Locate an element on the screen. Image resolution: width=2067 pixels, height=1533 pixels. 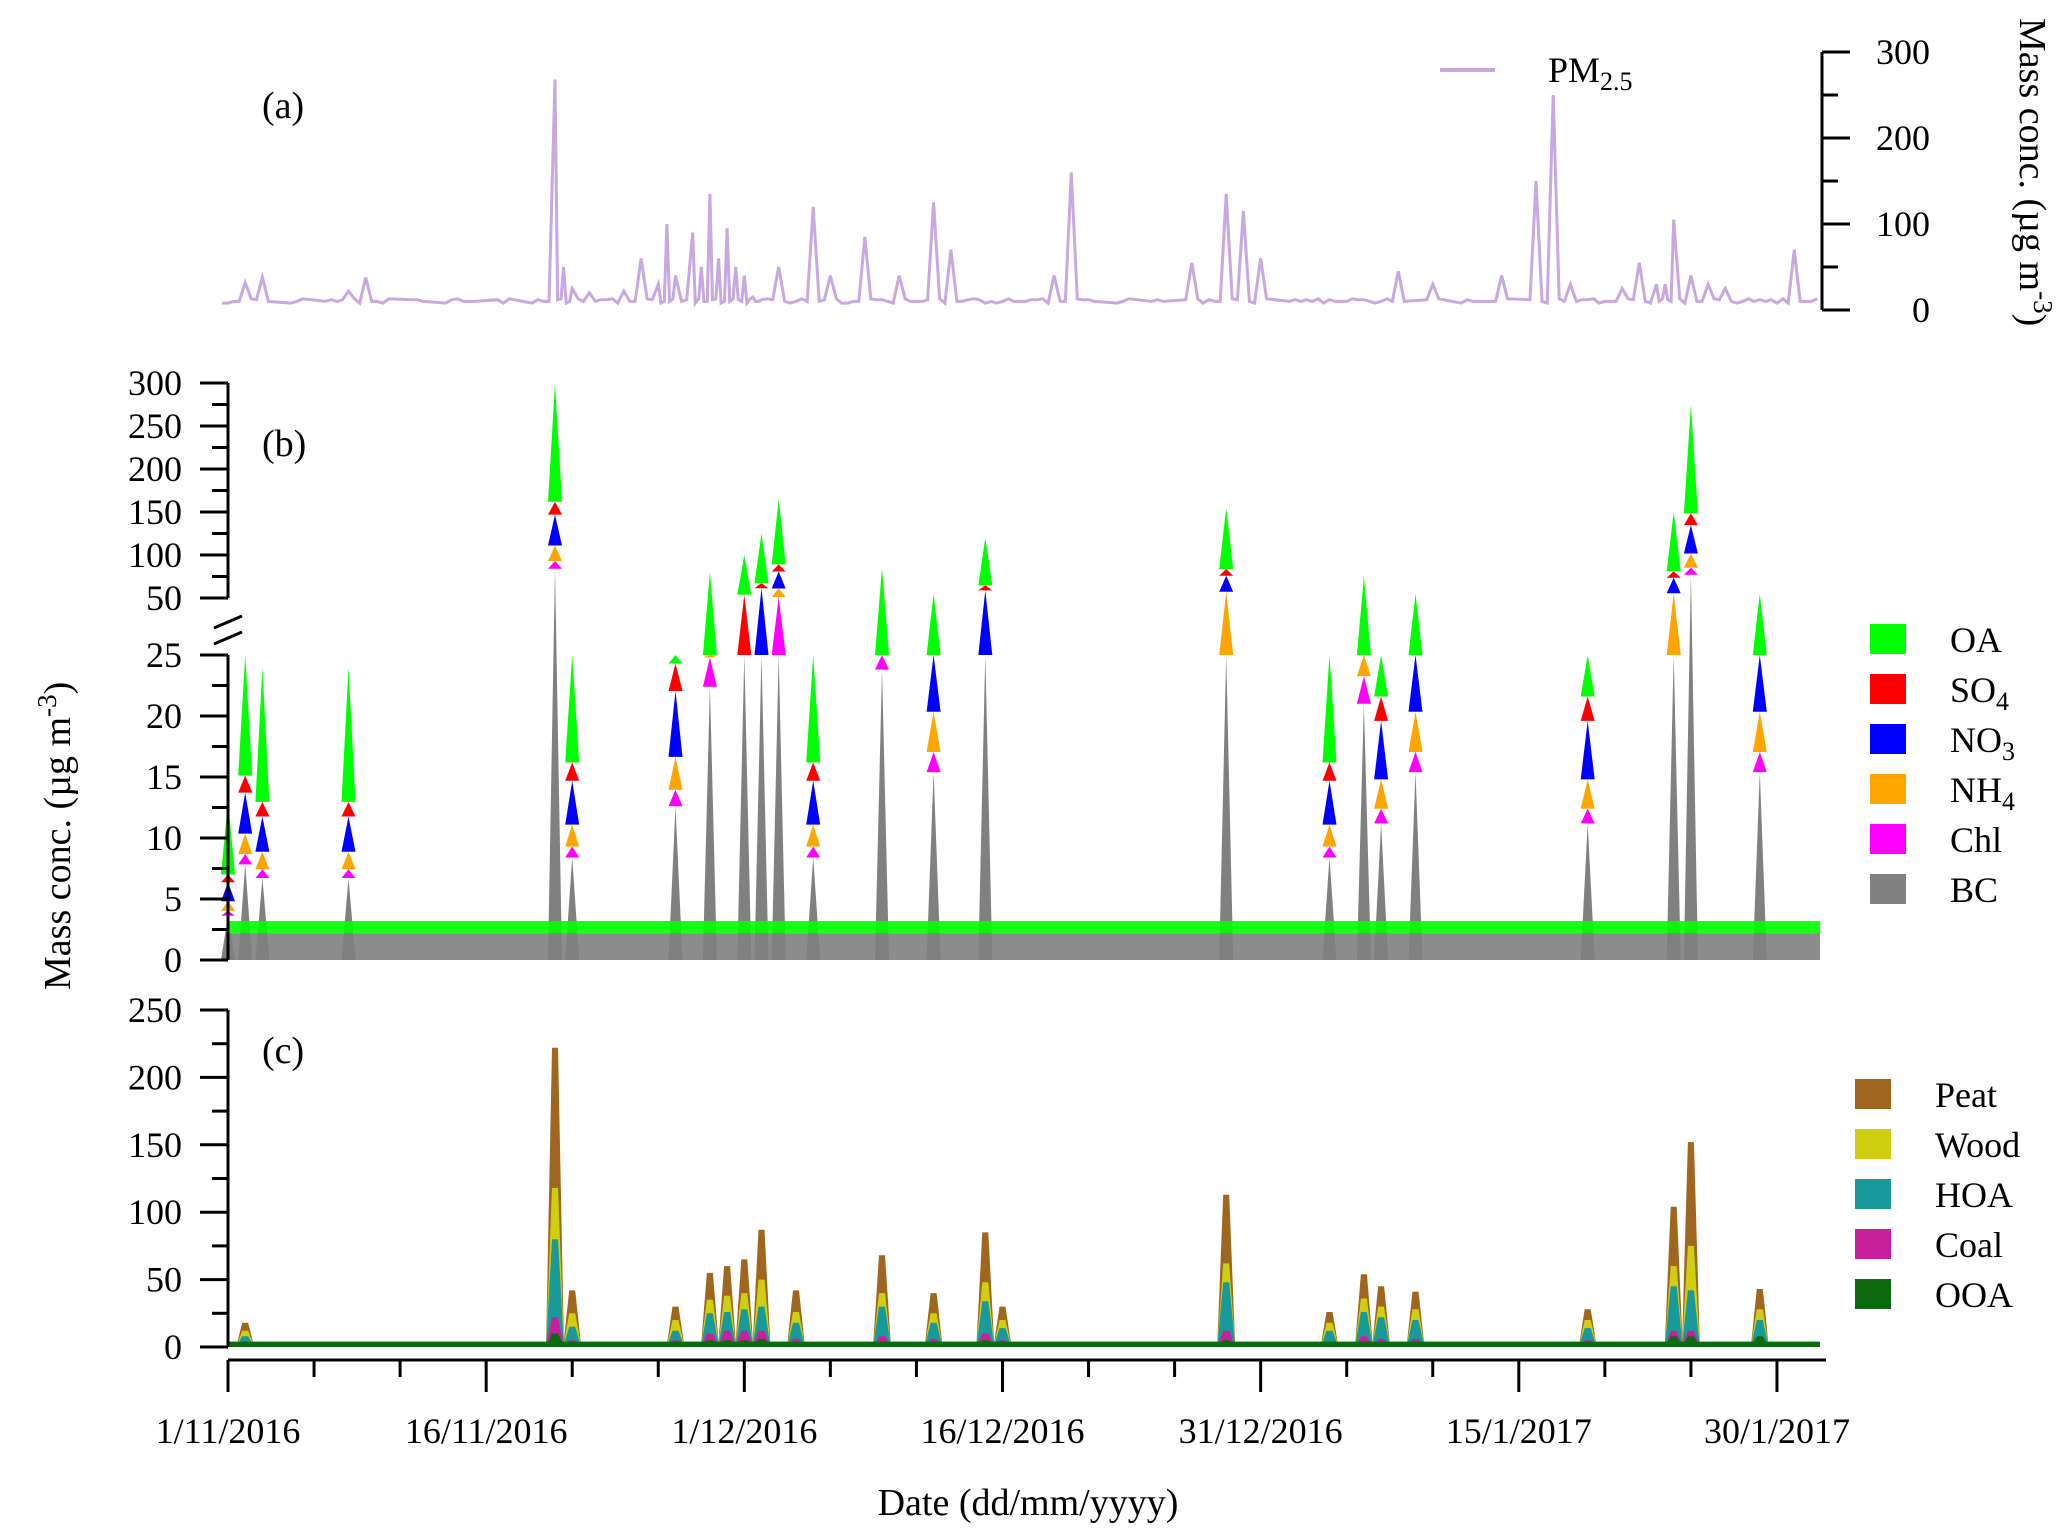
pm25-line is located at coordinates (1020, 193).